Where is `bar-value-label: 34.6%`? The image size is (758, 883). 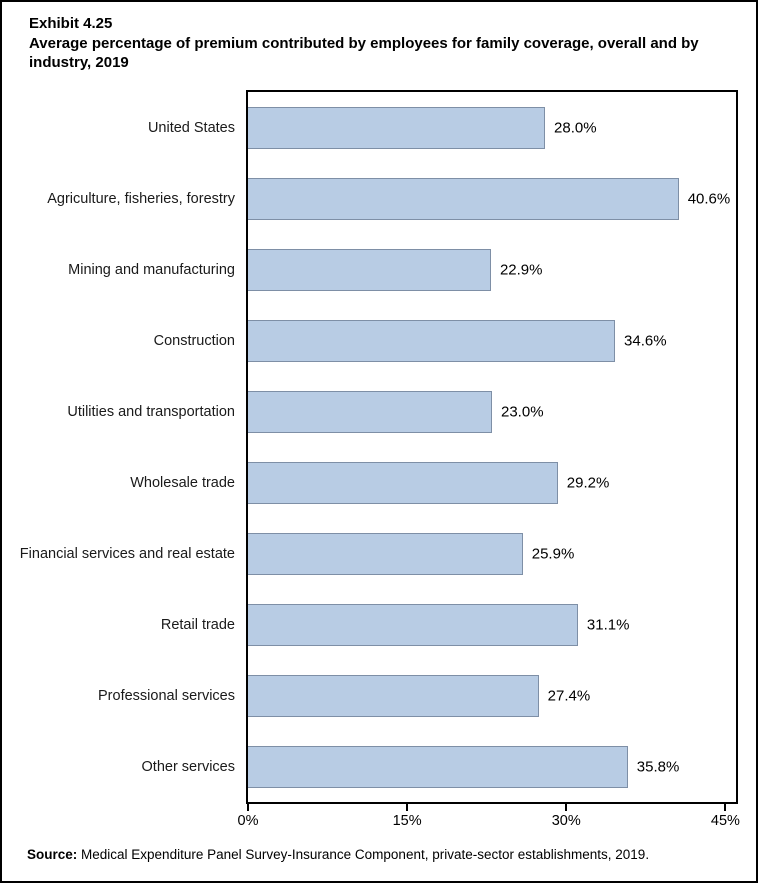 bar-value-label: 34.6% is located at coordinates (645, 340).